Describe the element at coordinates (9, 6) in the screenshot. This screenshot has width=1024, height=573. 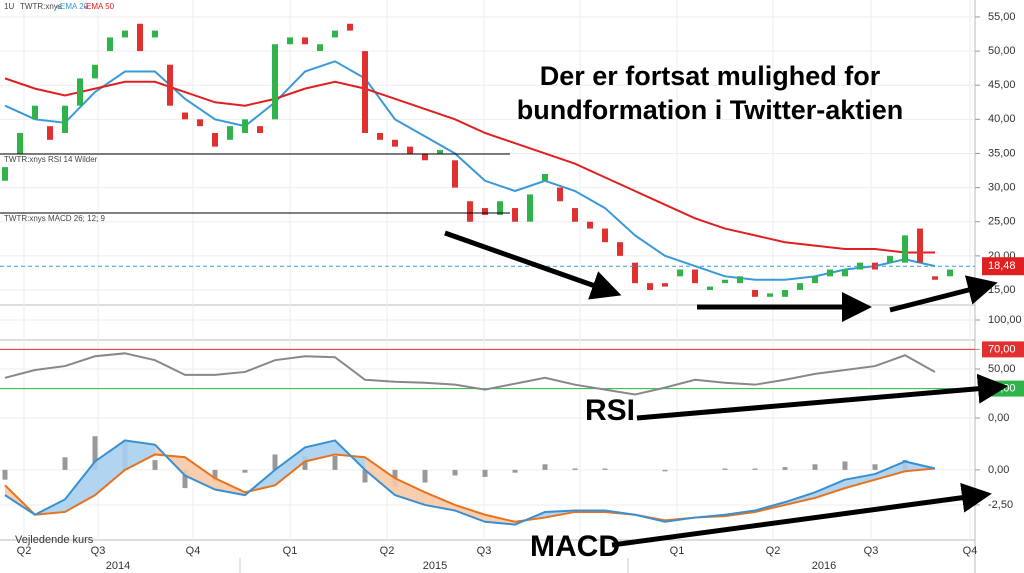
I see `interval: 1U` at that location.